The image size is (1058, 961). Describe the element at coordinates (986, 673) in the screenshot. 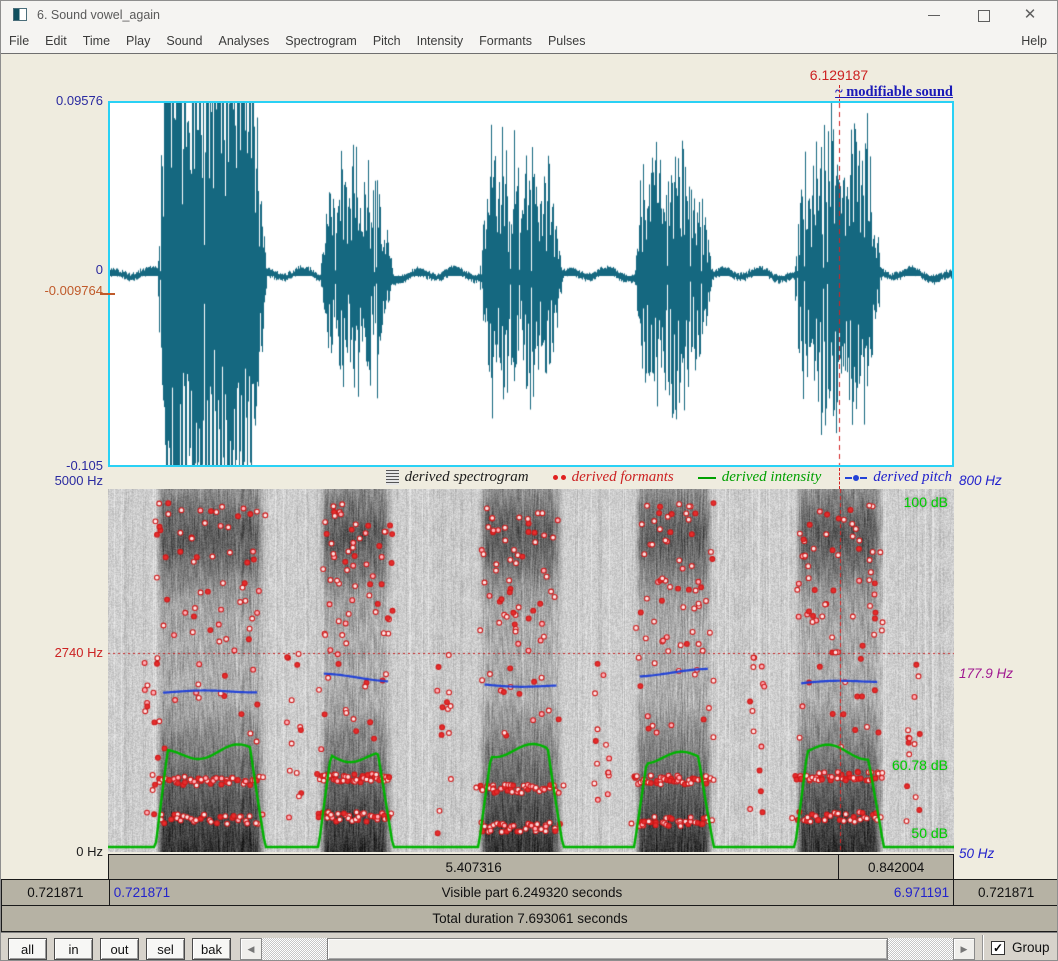

I see `pitch-at-cursor-label: 177.9 Hz` at that location.